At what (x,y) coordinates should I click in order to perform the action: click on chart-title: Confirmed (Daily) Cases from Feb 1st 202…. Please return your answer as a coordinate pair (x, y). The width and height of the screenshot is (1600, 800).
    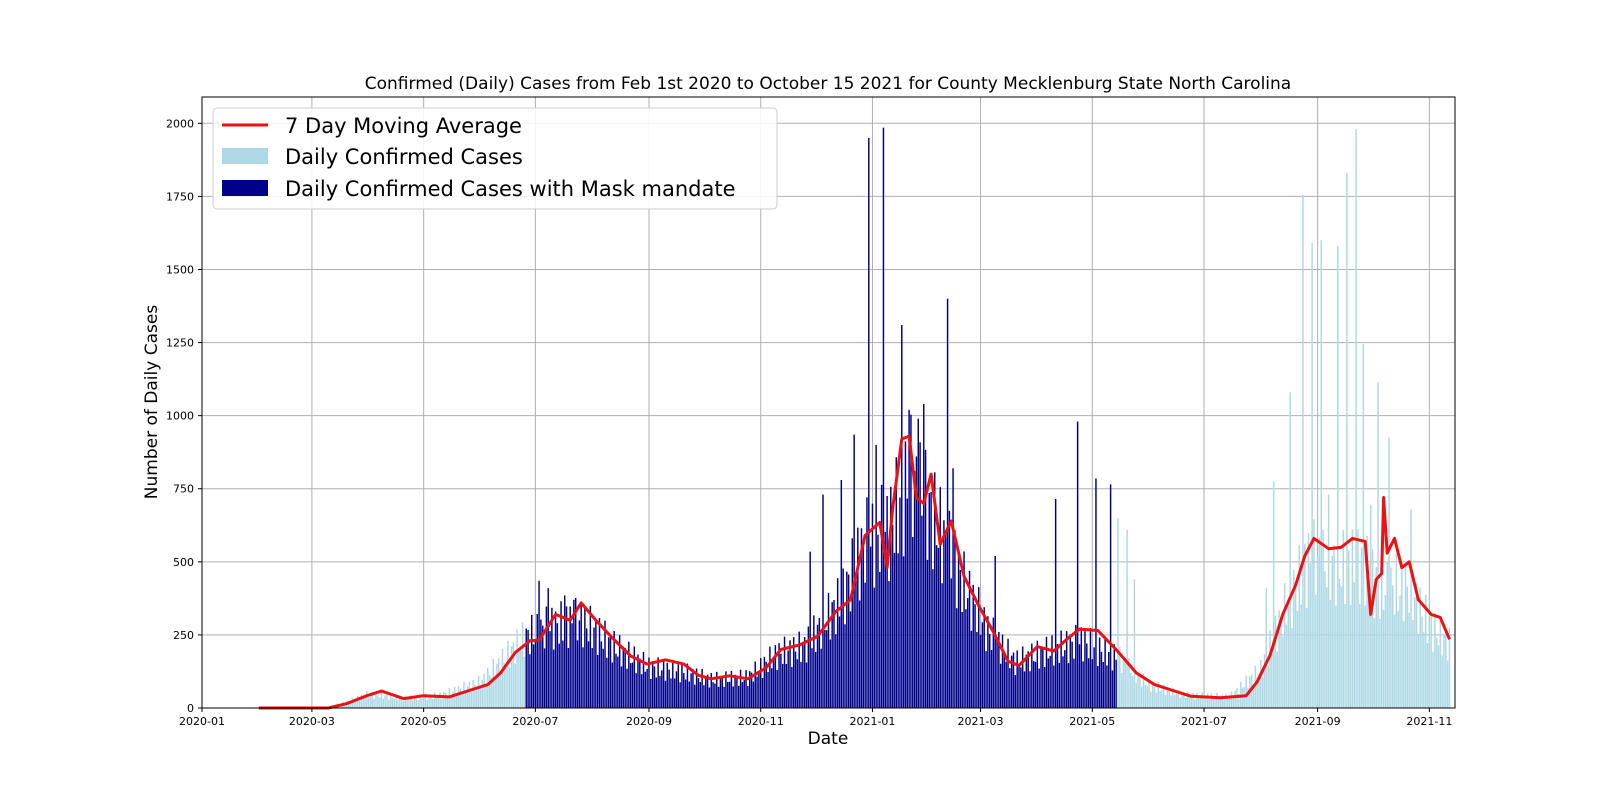
    Looking at the image, I should click on (828, 84).